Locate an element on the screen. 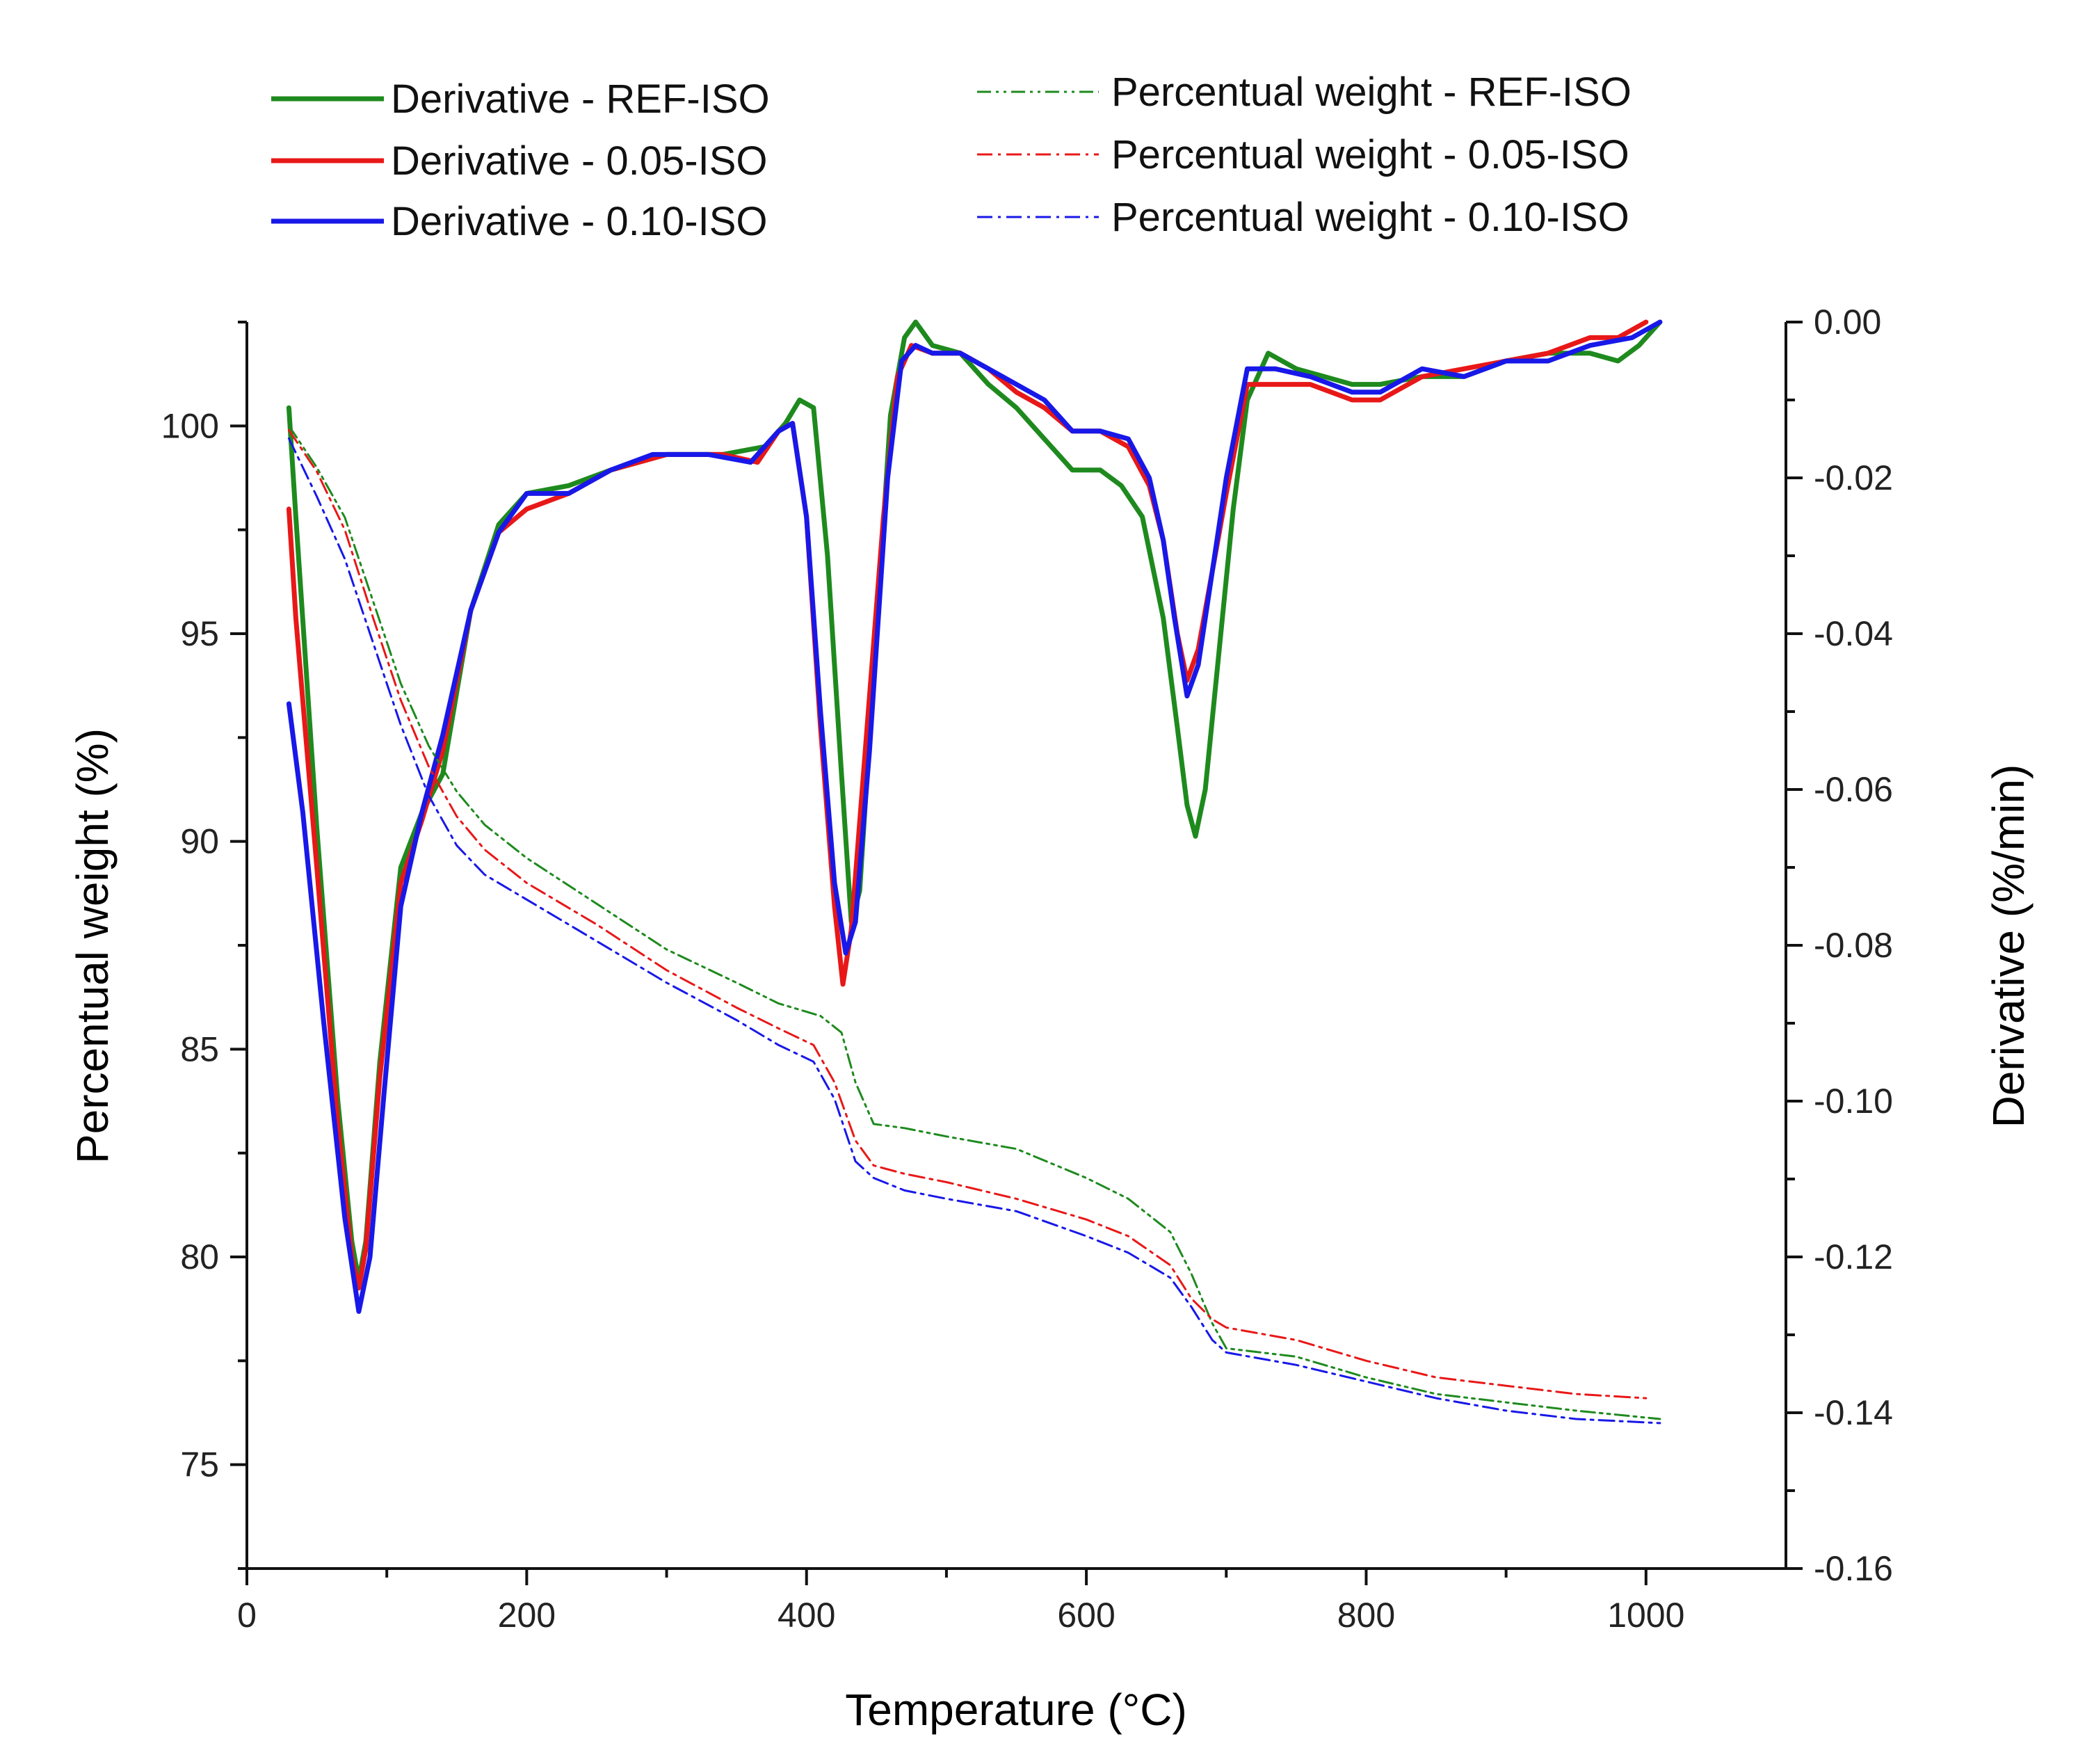 This screenshot has height=1764, width=2078. legend-label-derivative-ref-iso: Derivative - REF-ISO is located at coordinates (580, 99).